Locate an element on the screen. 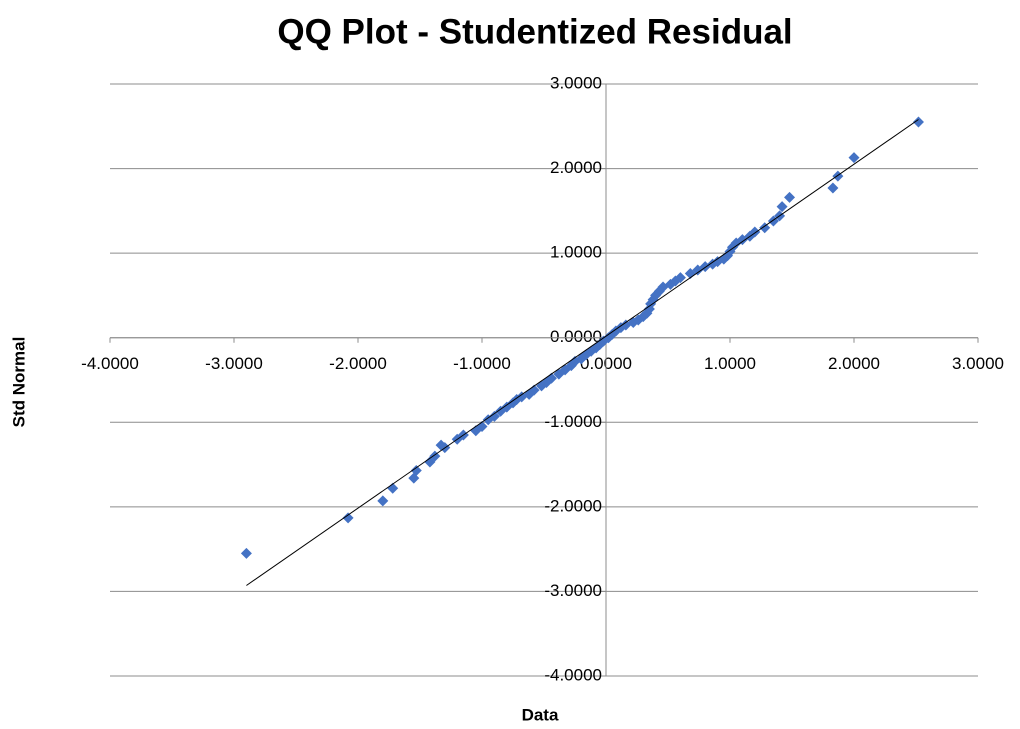 The width and height of the screenshot is (1020, 729). x-tick-label: -4.0000 is located at coordinates (110, 363).